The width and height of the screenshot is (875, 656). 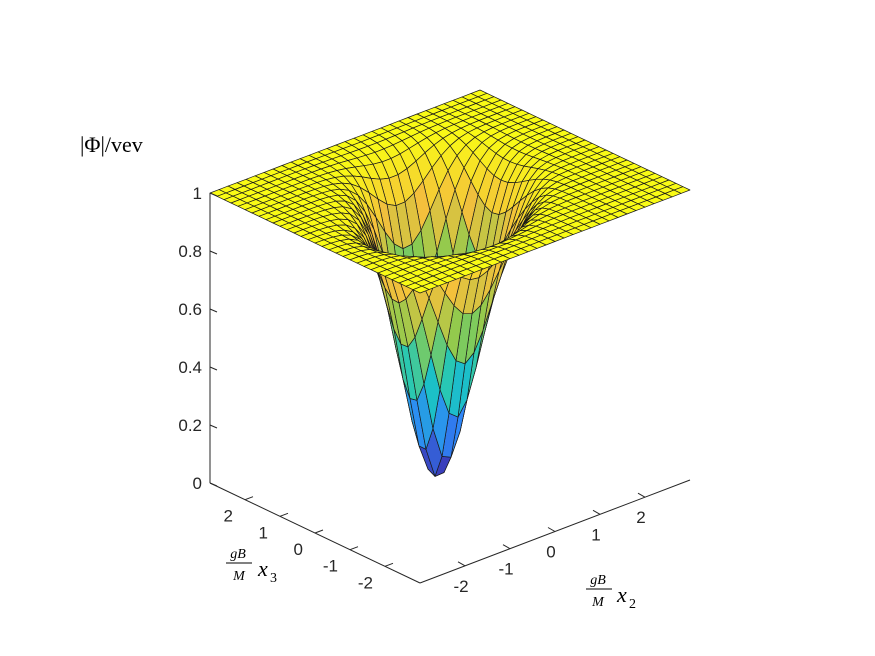 I want to click on y-tick-label: 0, so click(x=298, y=549).